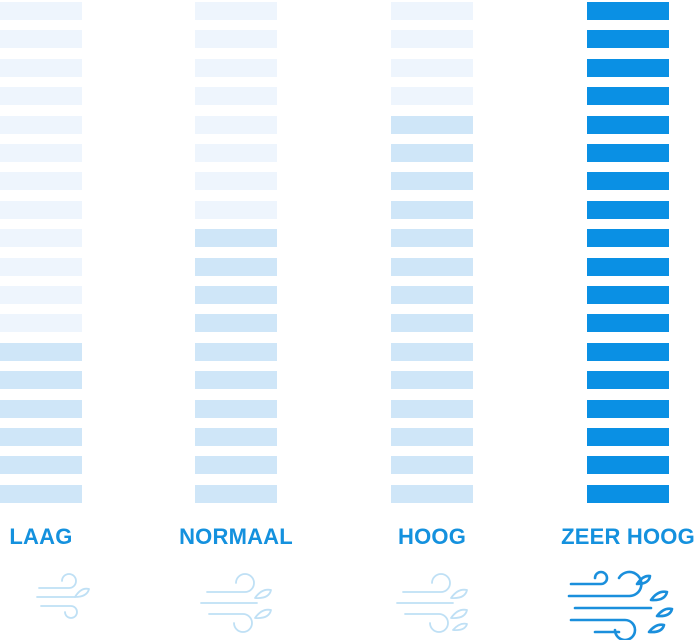  What do you see at coordinates (628, 536) in the screenshot?
I see `level-label: ZEER HOOG` at bounding box center [628, 536].